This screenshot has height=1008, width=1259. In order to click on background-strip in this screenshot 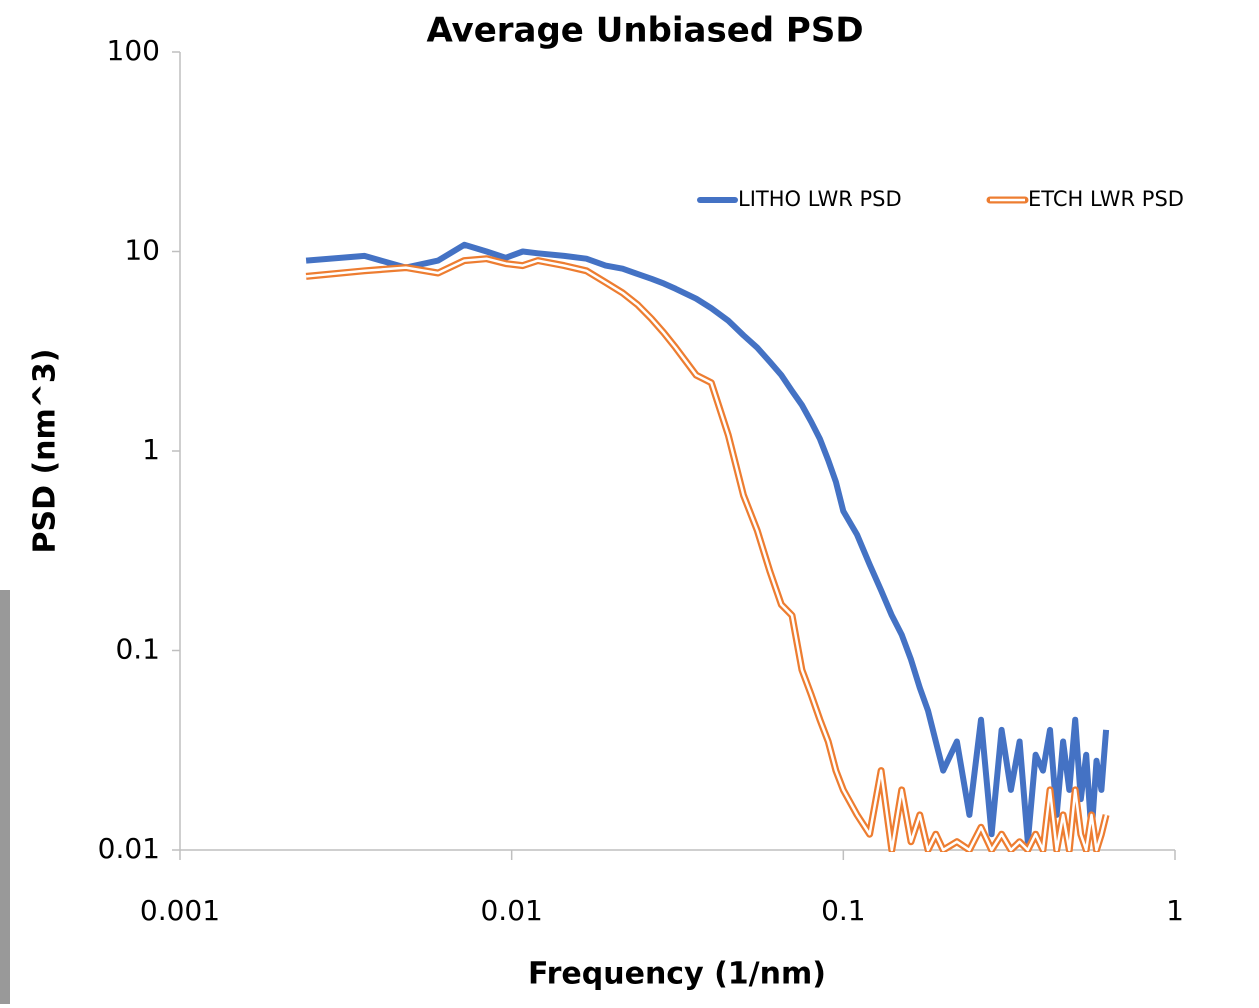, I will do `click(5, 797)`.